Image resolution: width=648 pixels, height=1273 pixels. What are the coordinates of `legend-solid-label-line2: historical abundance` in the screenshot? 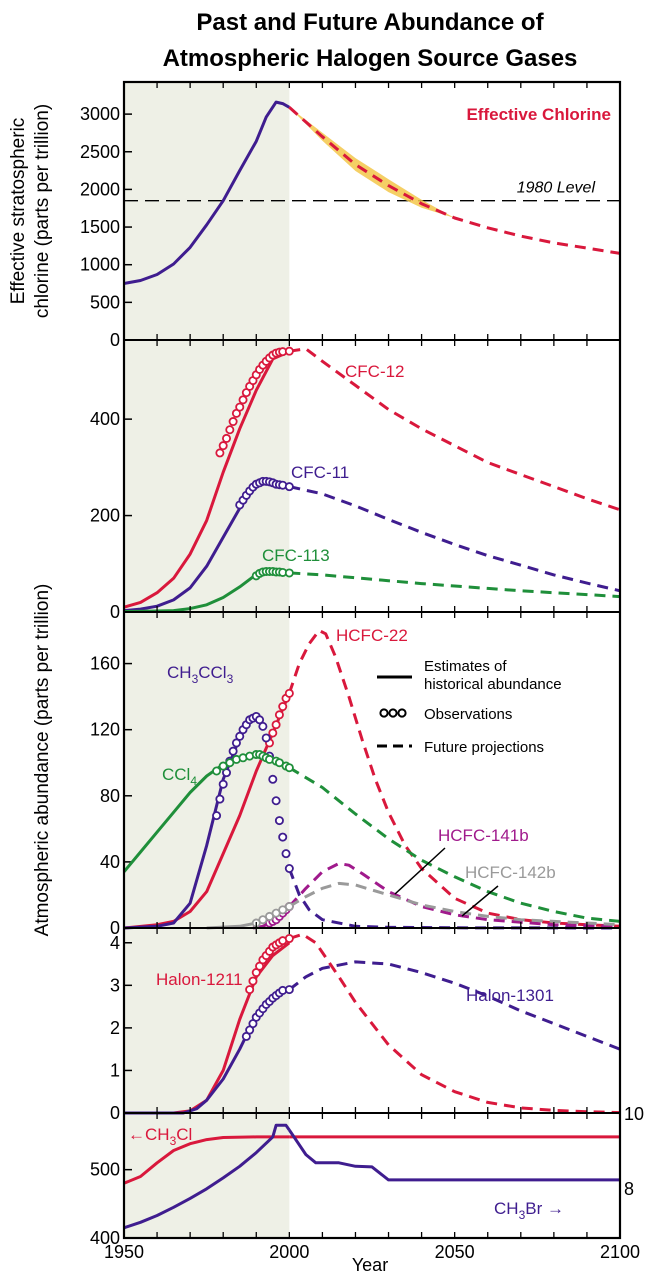 It's located at (493, 684).